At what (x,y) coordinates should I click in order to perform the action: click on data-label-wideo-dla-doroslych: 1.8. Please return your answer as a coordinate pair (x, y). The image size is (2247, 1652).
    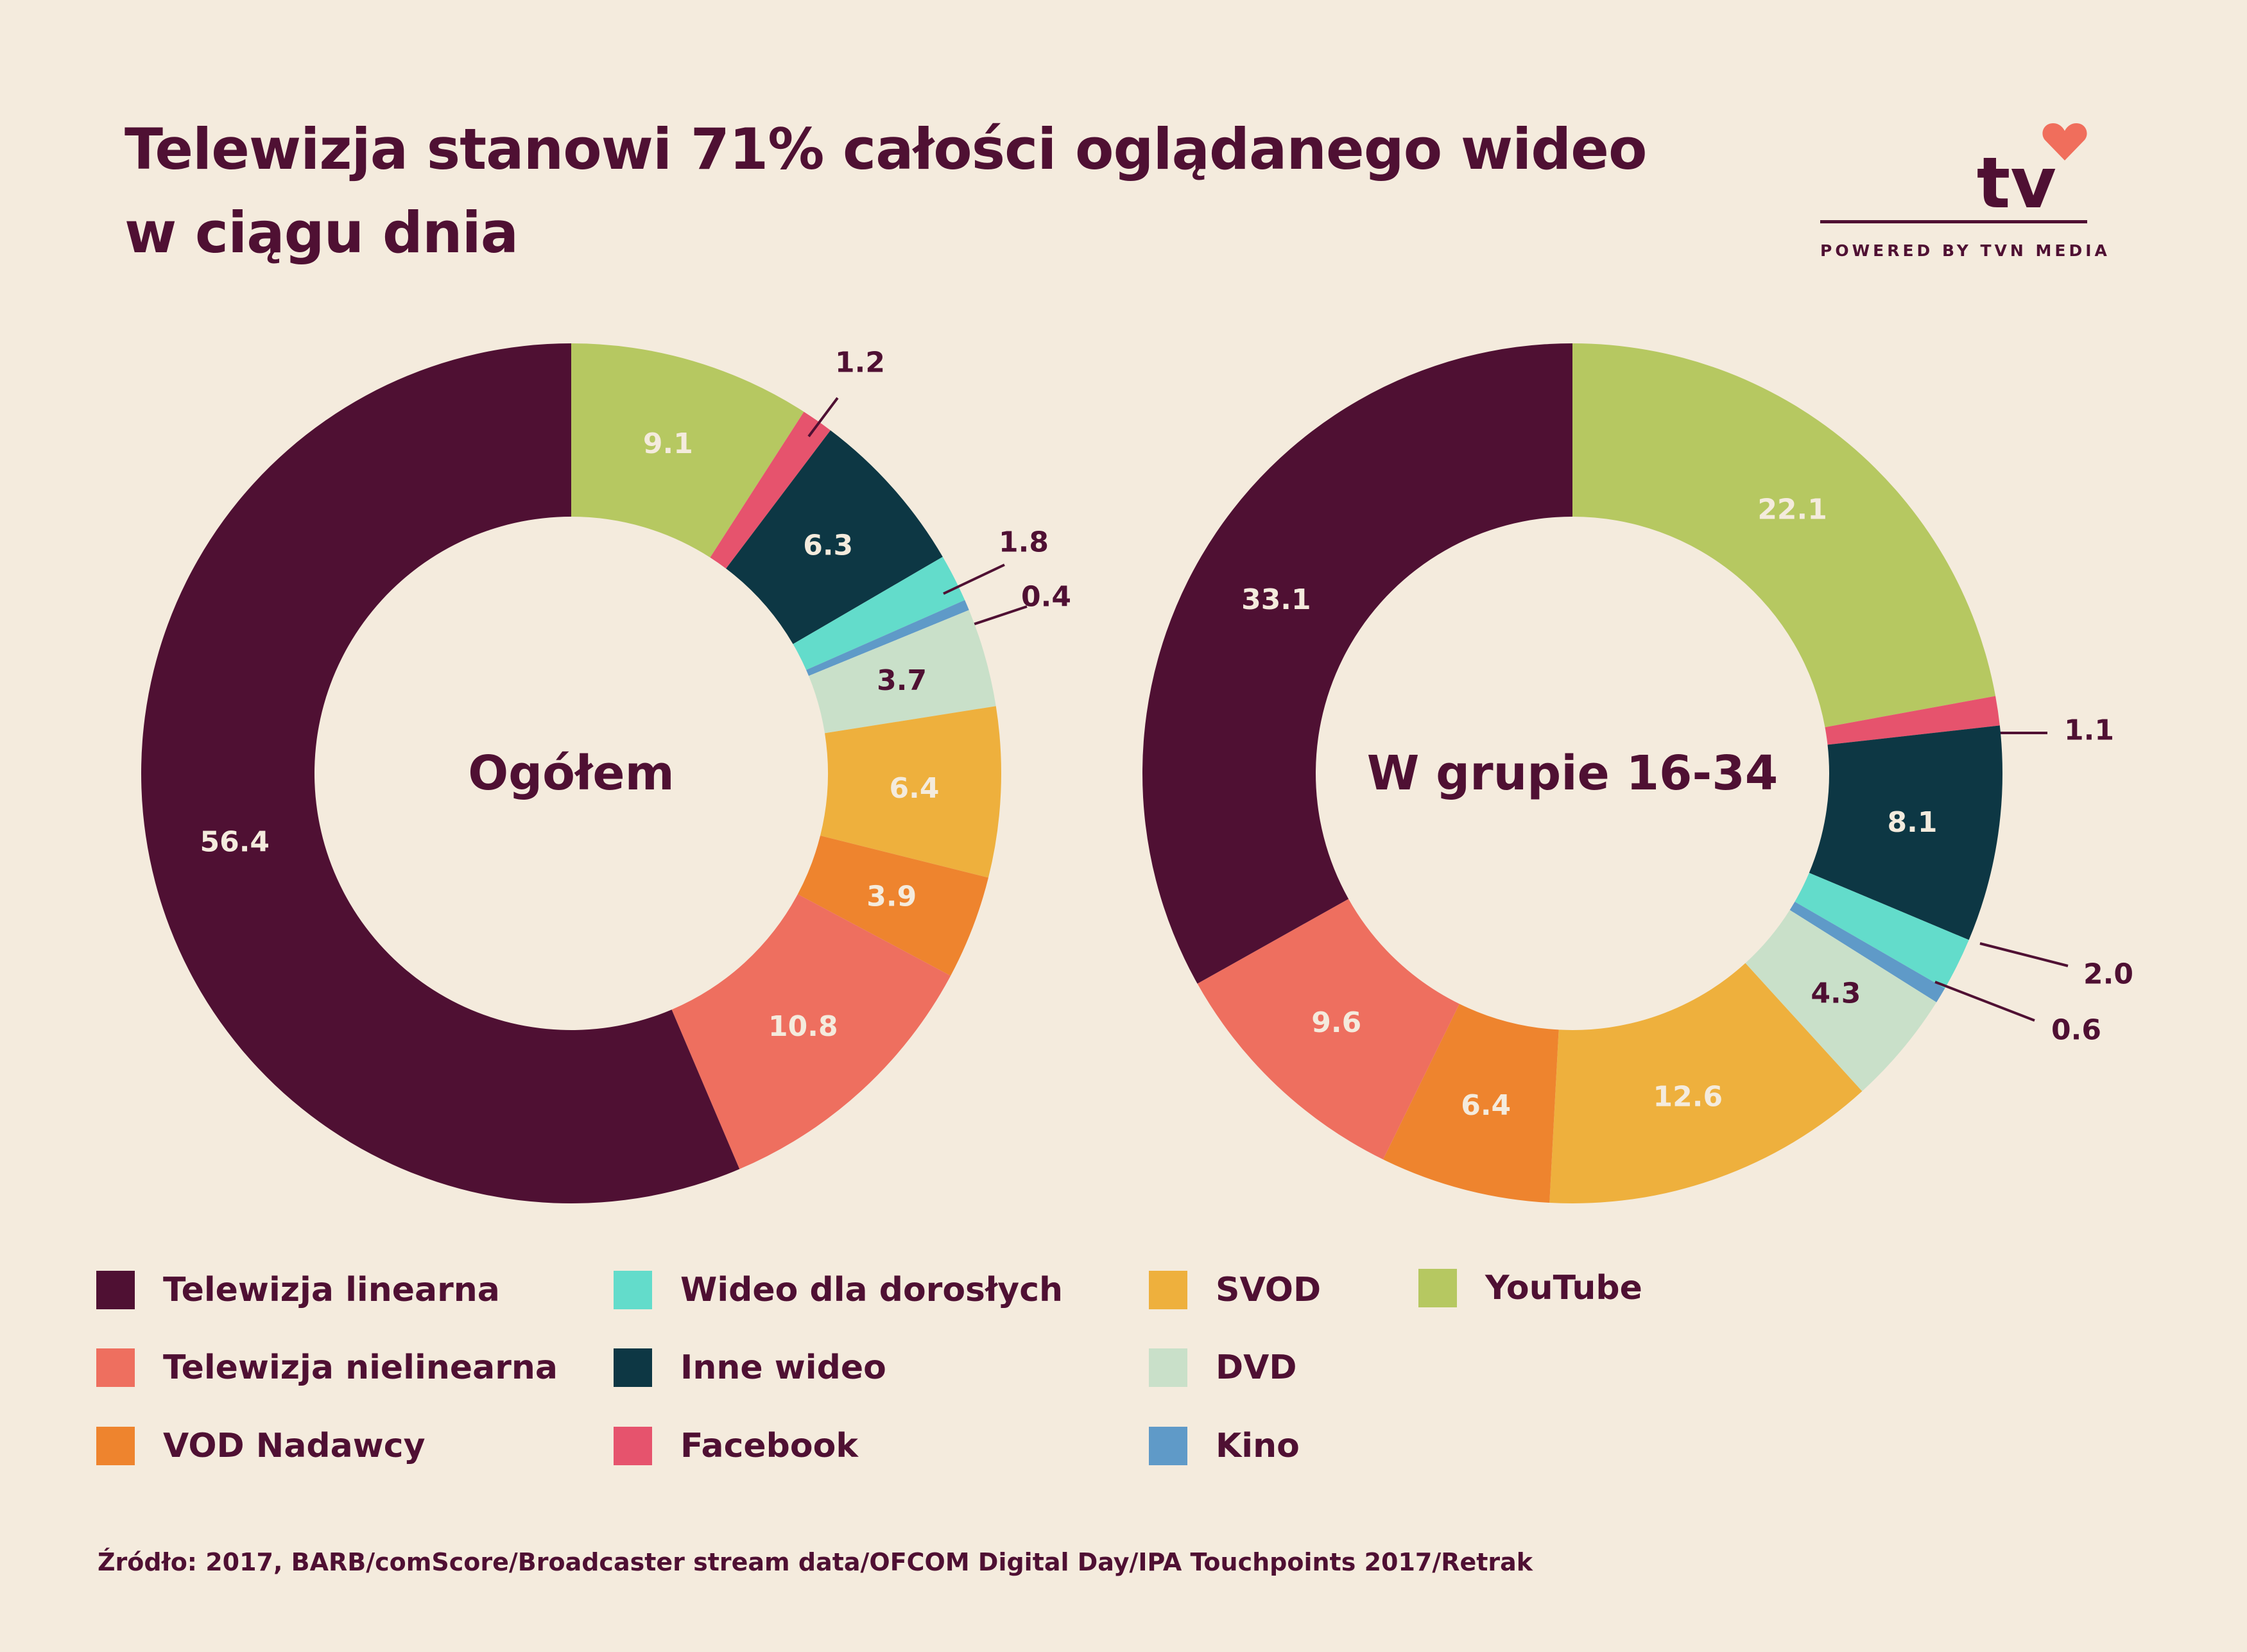
    Looking at the image, I should click on (1024, 542).